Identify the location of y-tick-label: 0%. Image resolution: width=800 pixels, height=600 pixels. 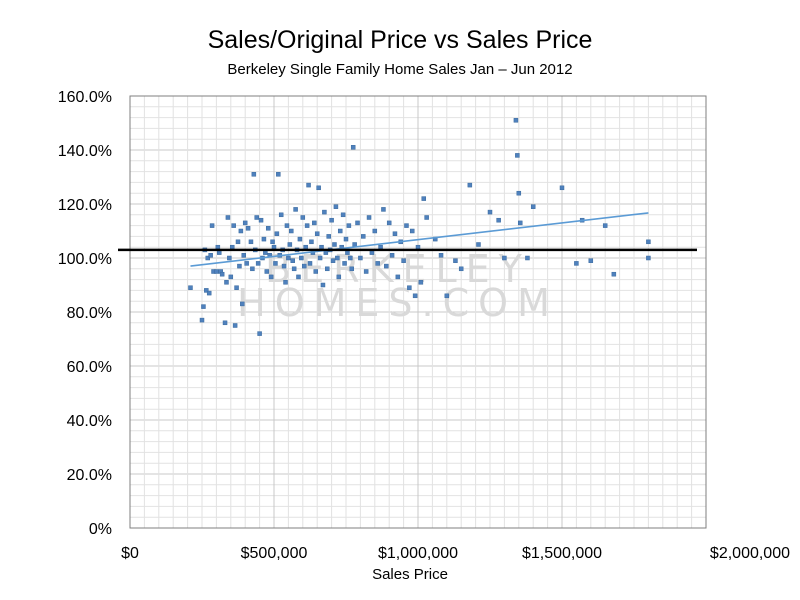
(100, 529).